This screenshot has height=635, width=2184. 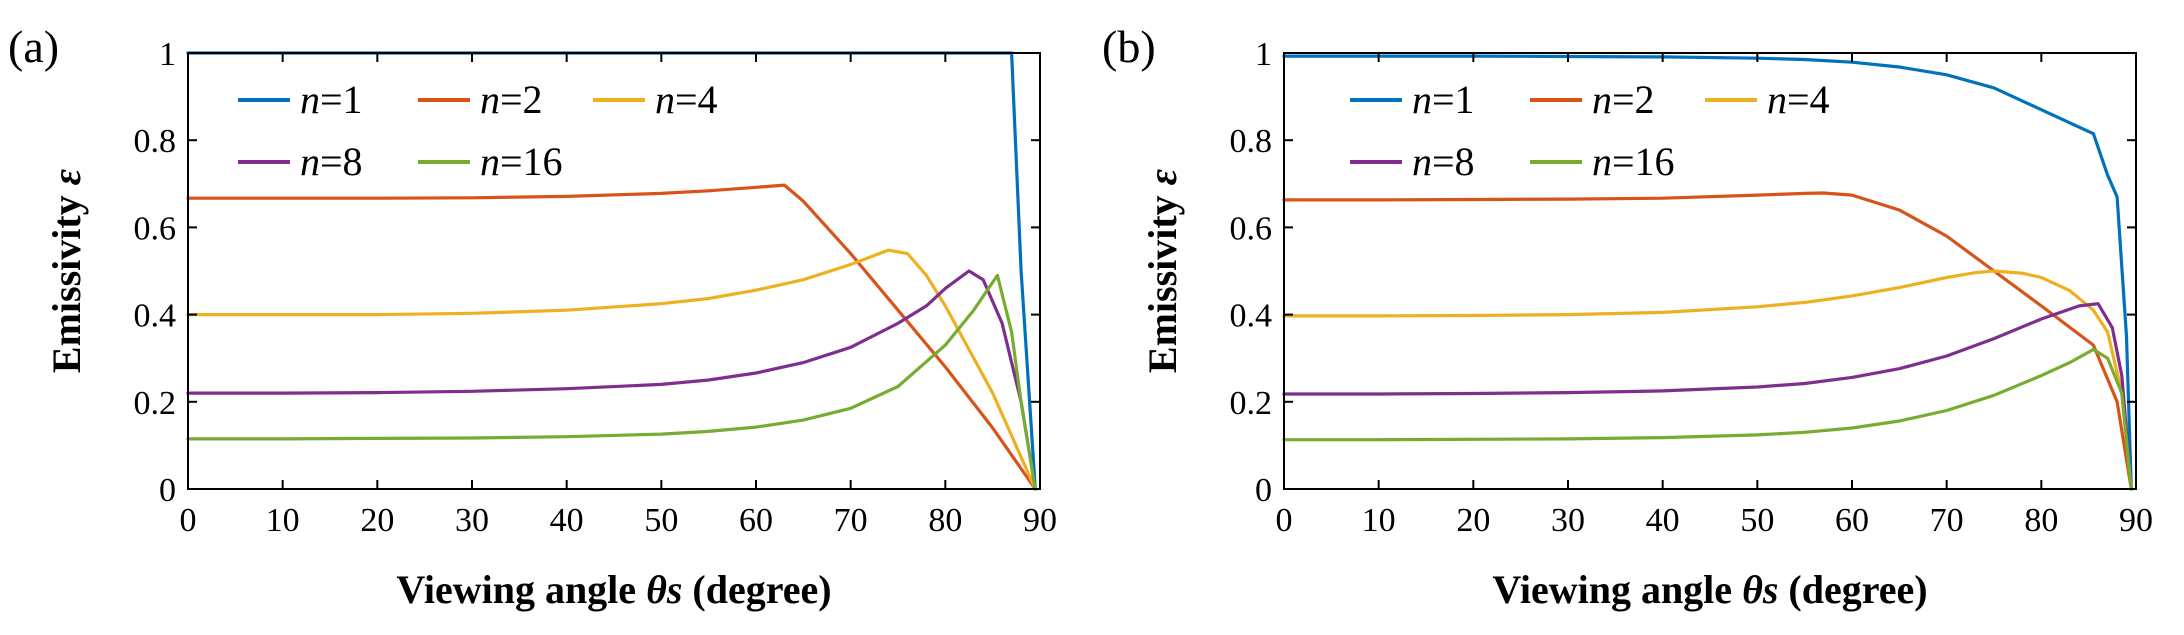 I want to click on panel-label: (a), so click(x=33, y=46).